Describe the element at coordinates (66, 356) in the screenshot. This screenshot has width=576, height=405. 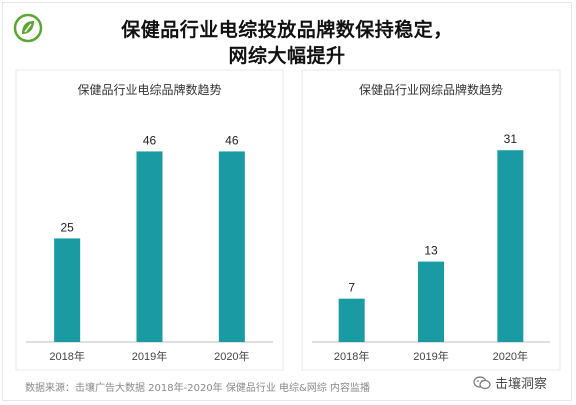
I see `x-tick-label-1-1: 2018年` at that location.